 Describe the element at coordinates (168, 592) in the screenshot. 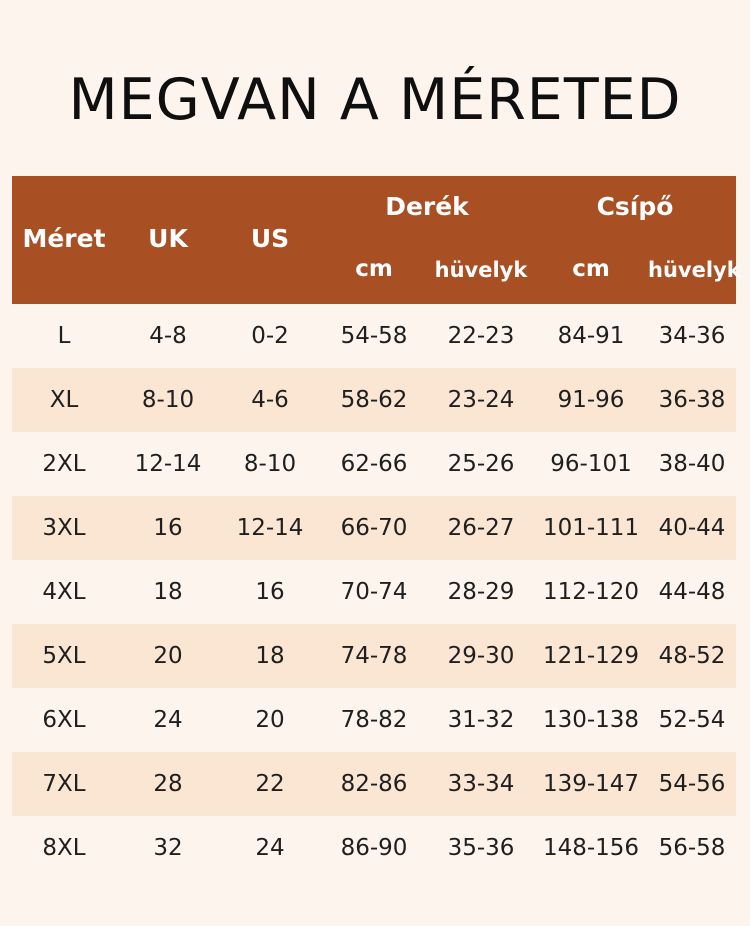

I see `cell-uk: 18` at that location.